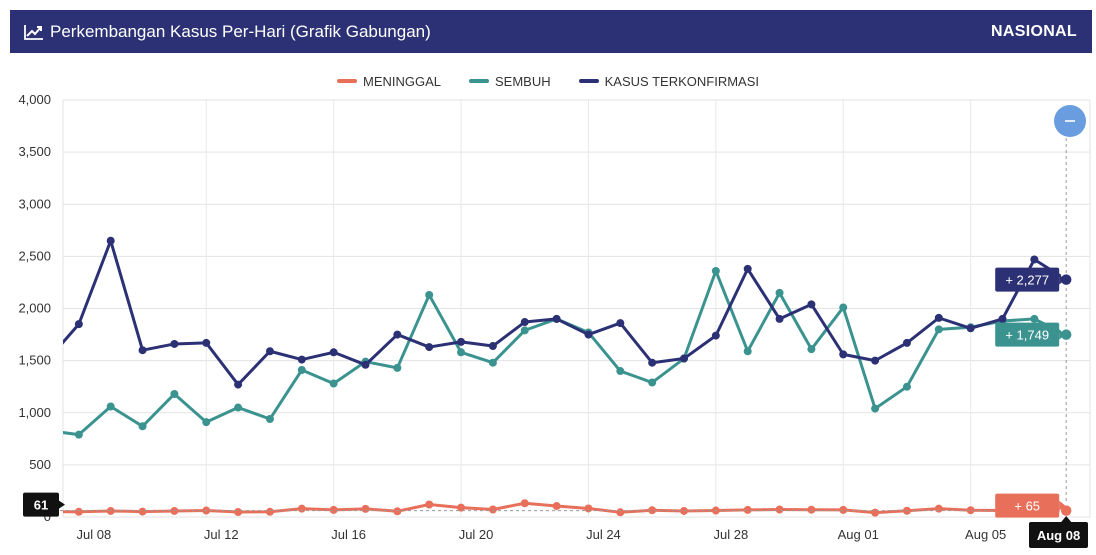  I want to click on y-tick-label: 3,500, so click(34, 151).